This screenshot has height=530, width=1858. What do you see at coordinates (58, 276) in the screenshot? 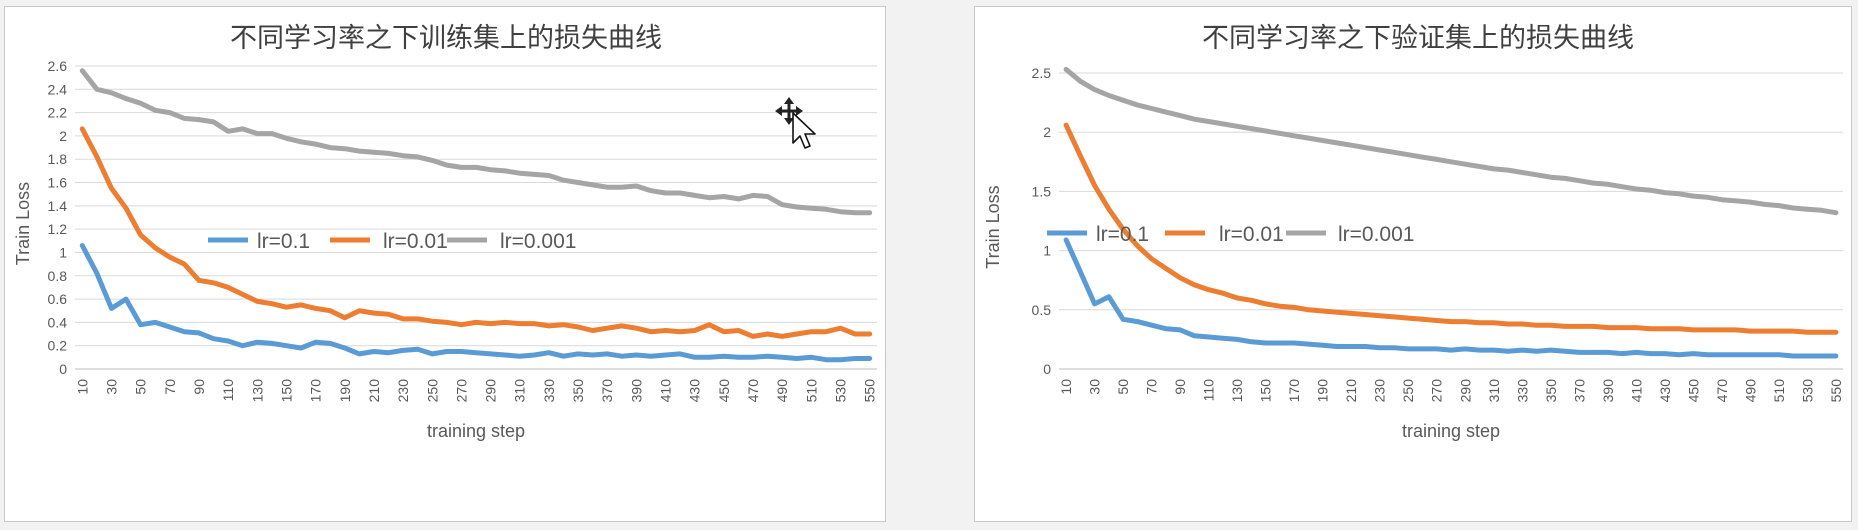
I see `y-tick-label: 0.8` at bounding box center [58, 276].